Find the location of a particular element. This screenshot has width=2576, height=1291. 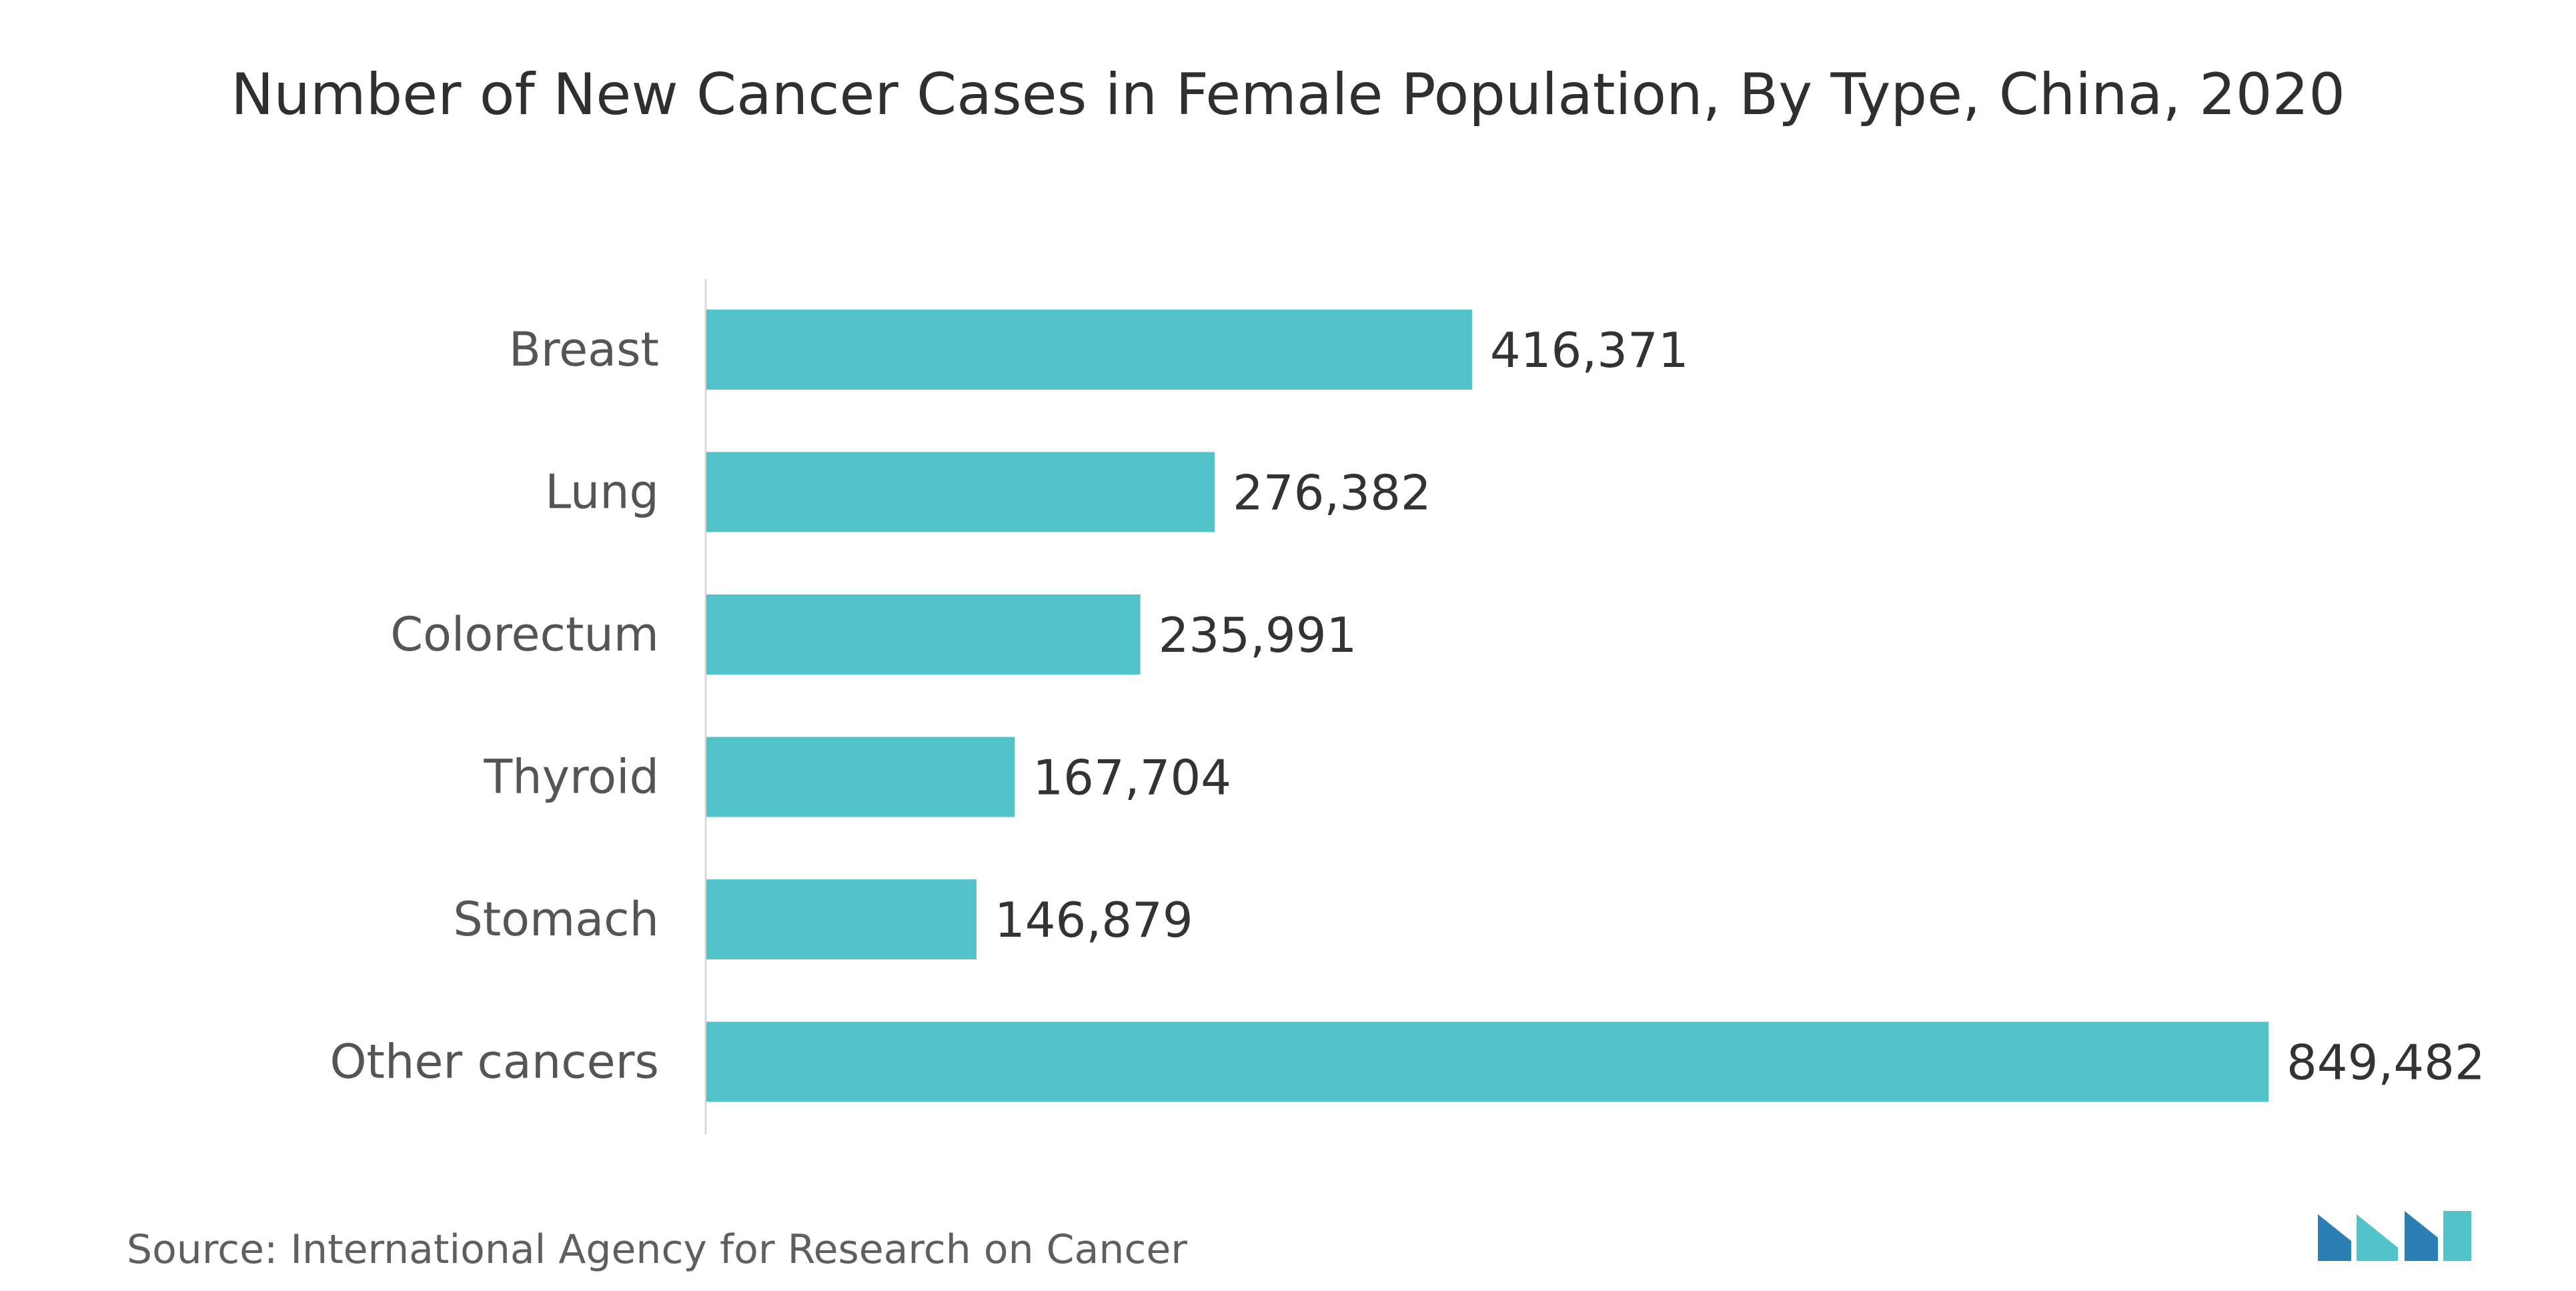

bar-breast is located at coordinates (1089, 350).